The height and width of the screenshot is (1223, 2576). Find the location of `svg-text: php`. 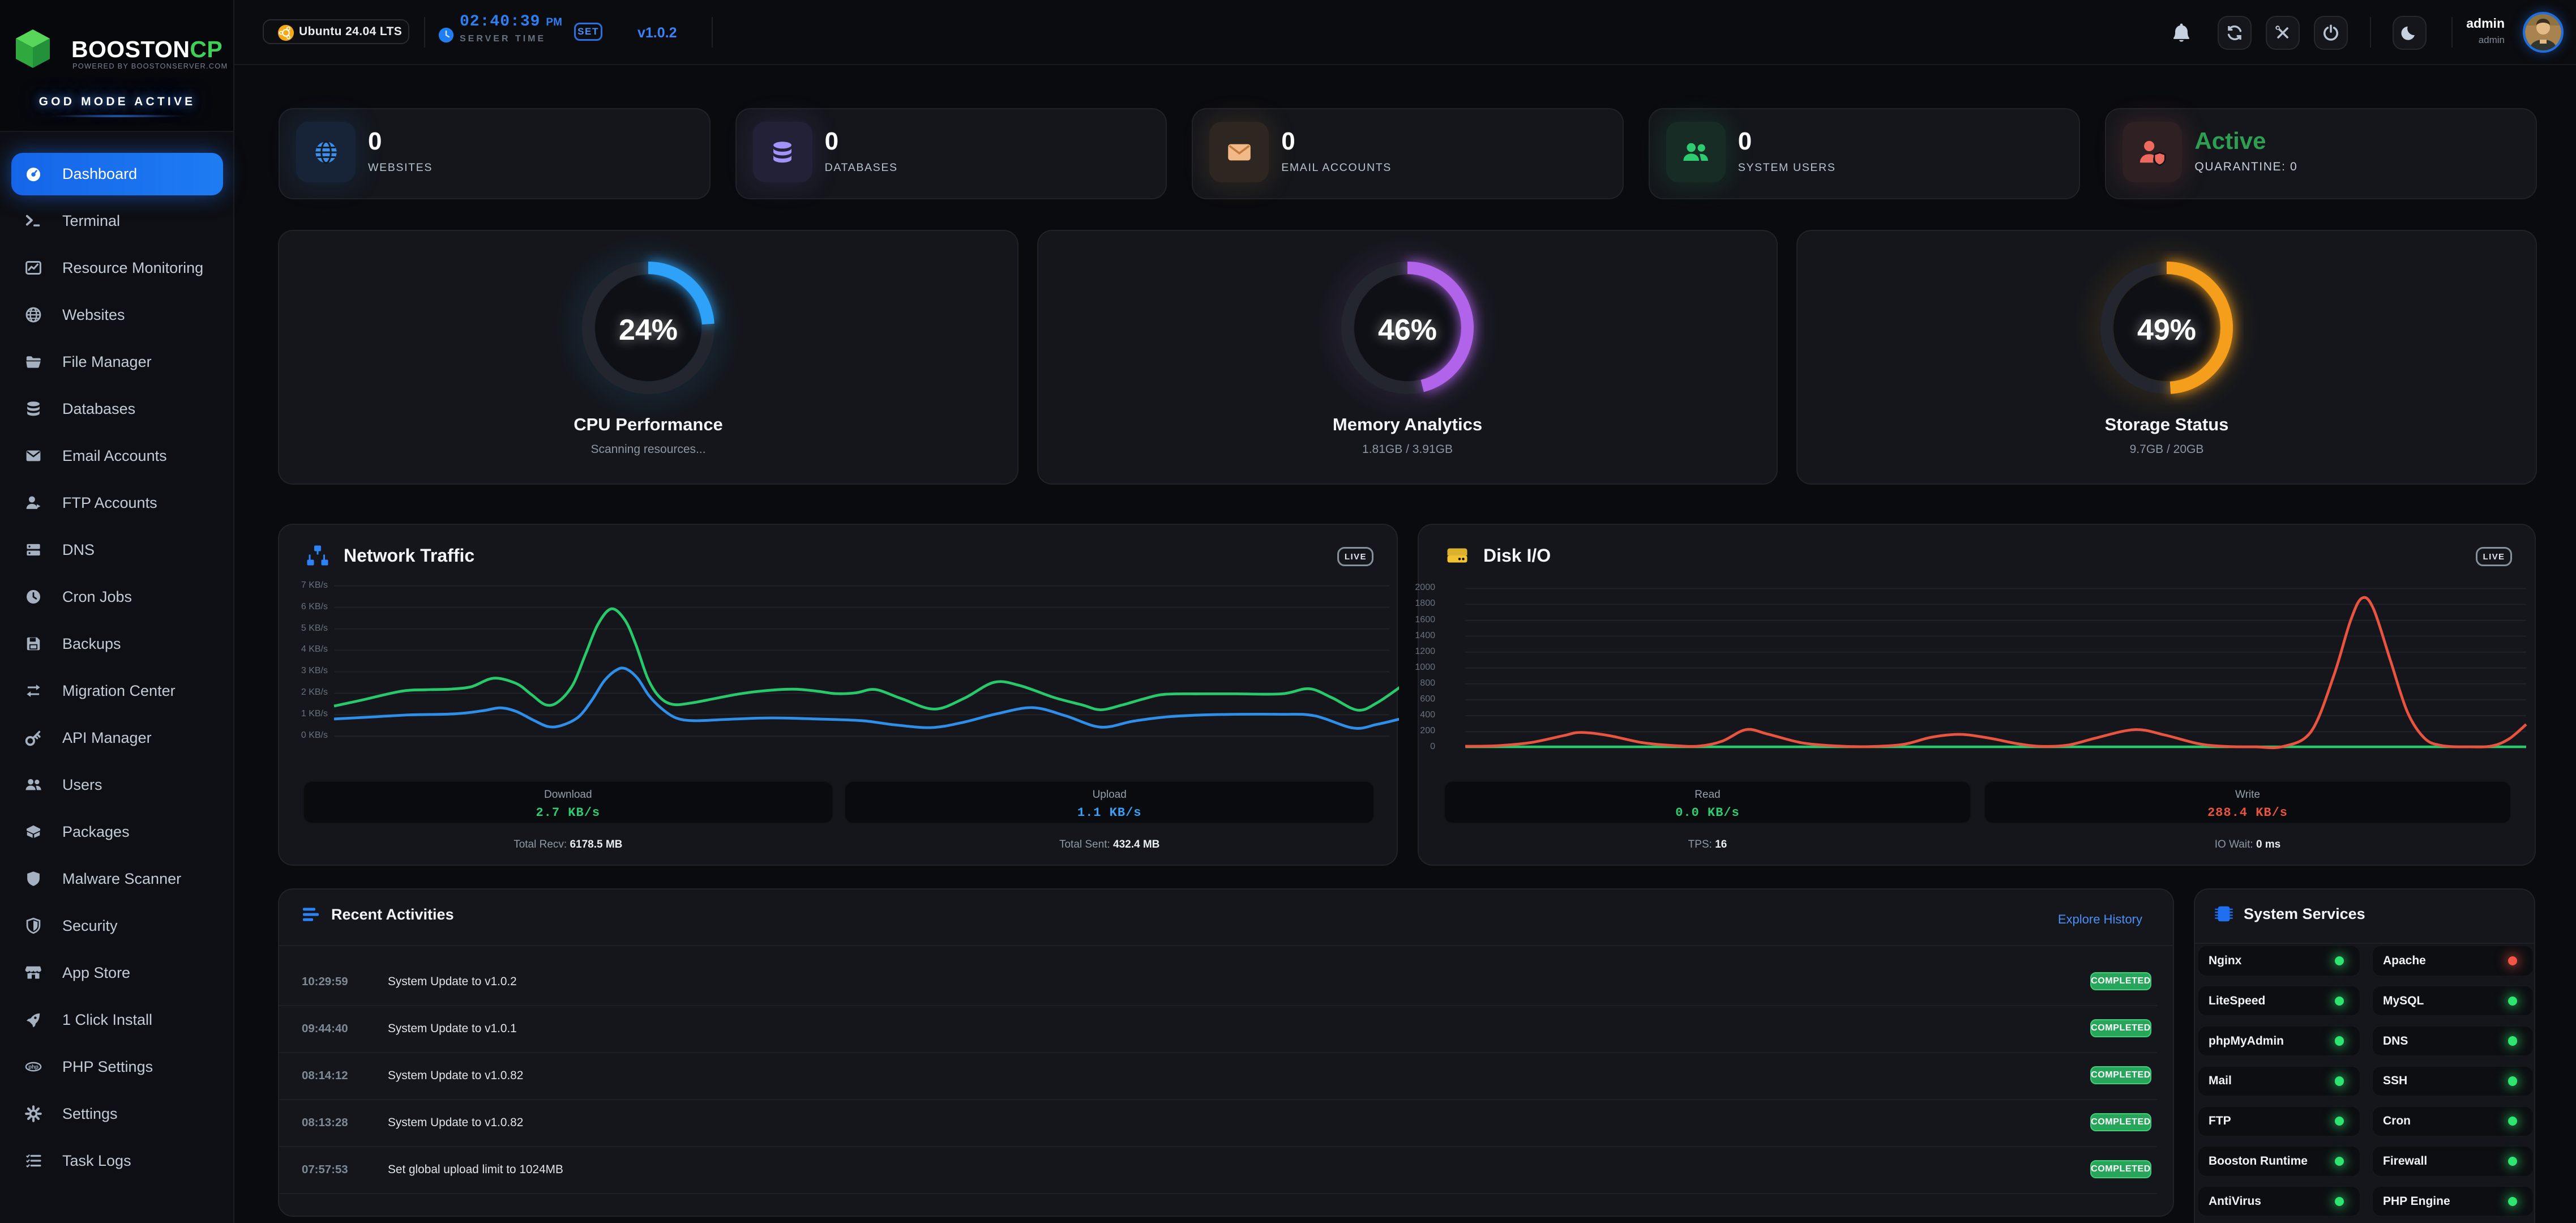

svg-text: php is located at coordinates (33, 1067).